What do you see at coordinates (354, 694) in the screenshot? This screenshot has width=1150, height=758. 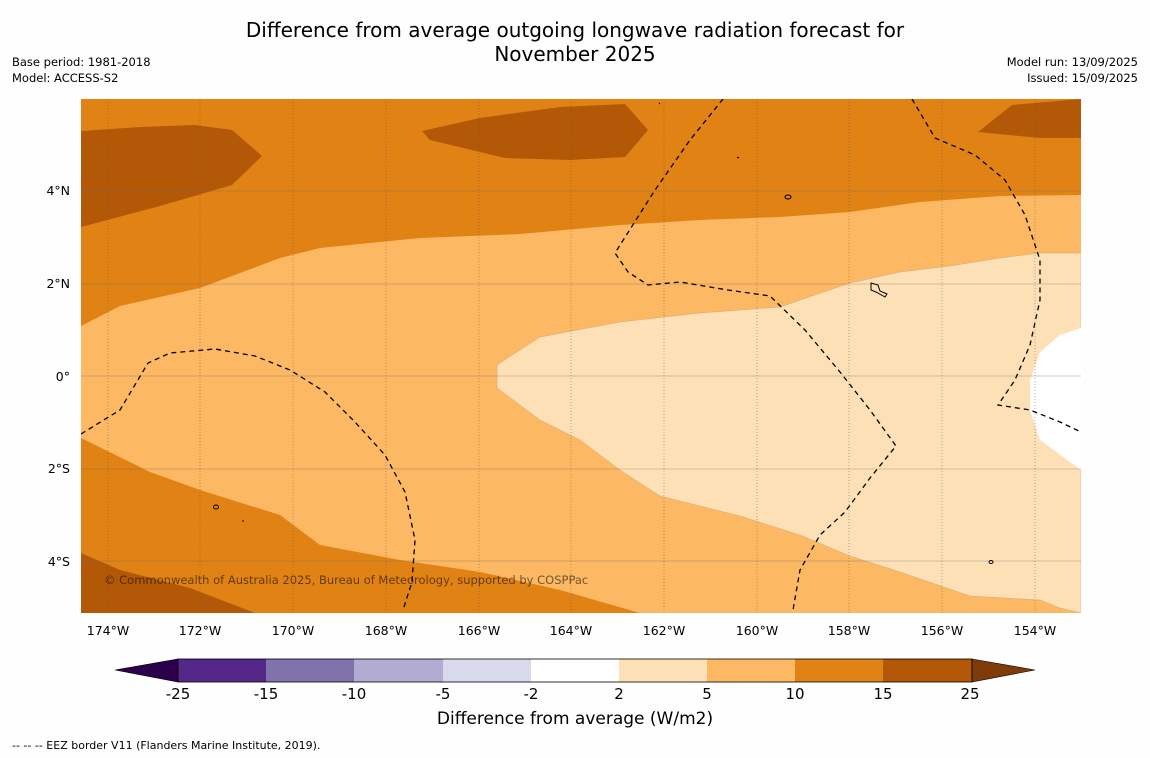 I see `colorbar-tick-3: -10` at bounding box center [354, 694].